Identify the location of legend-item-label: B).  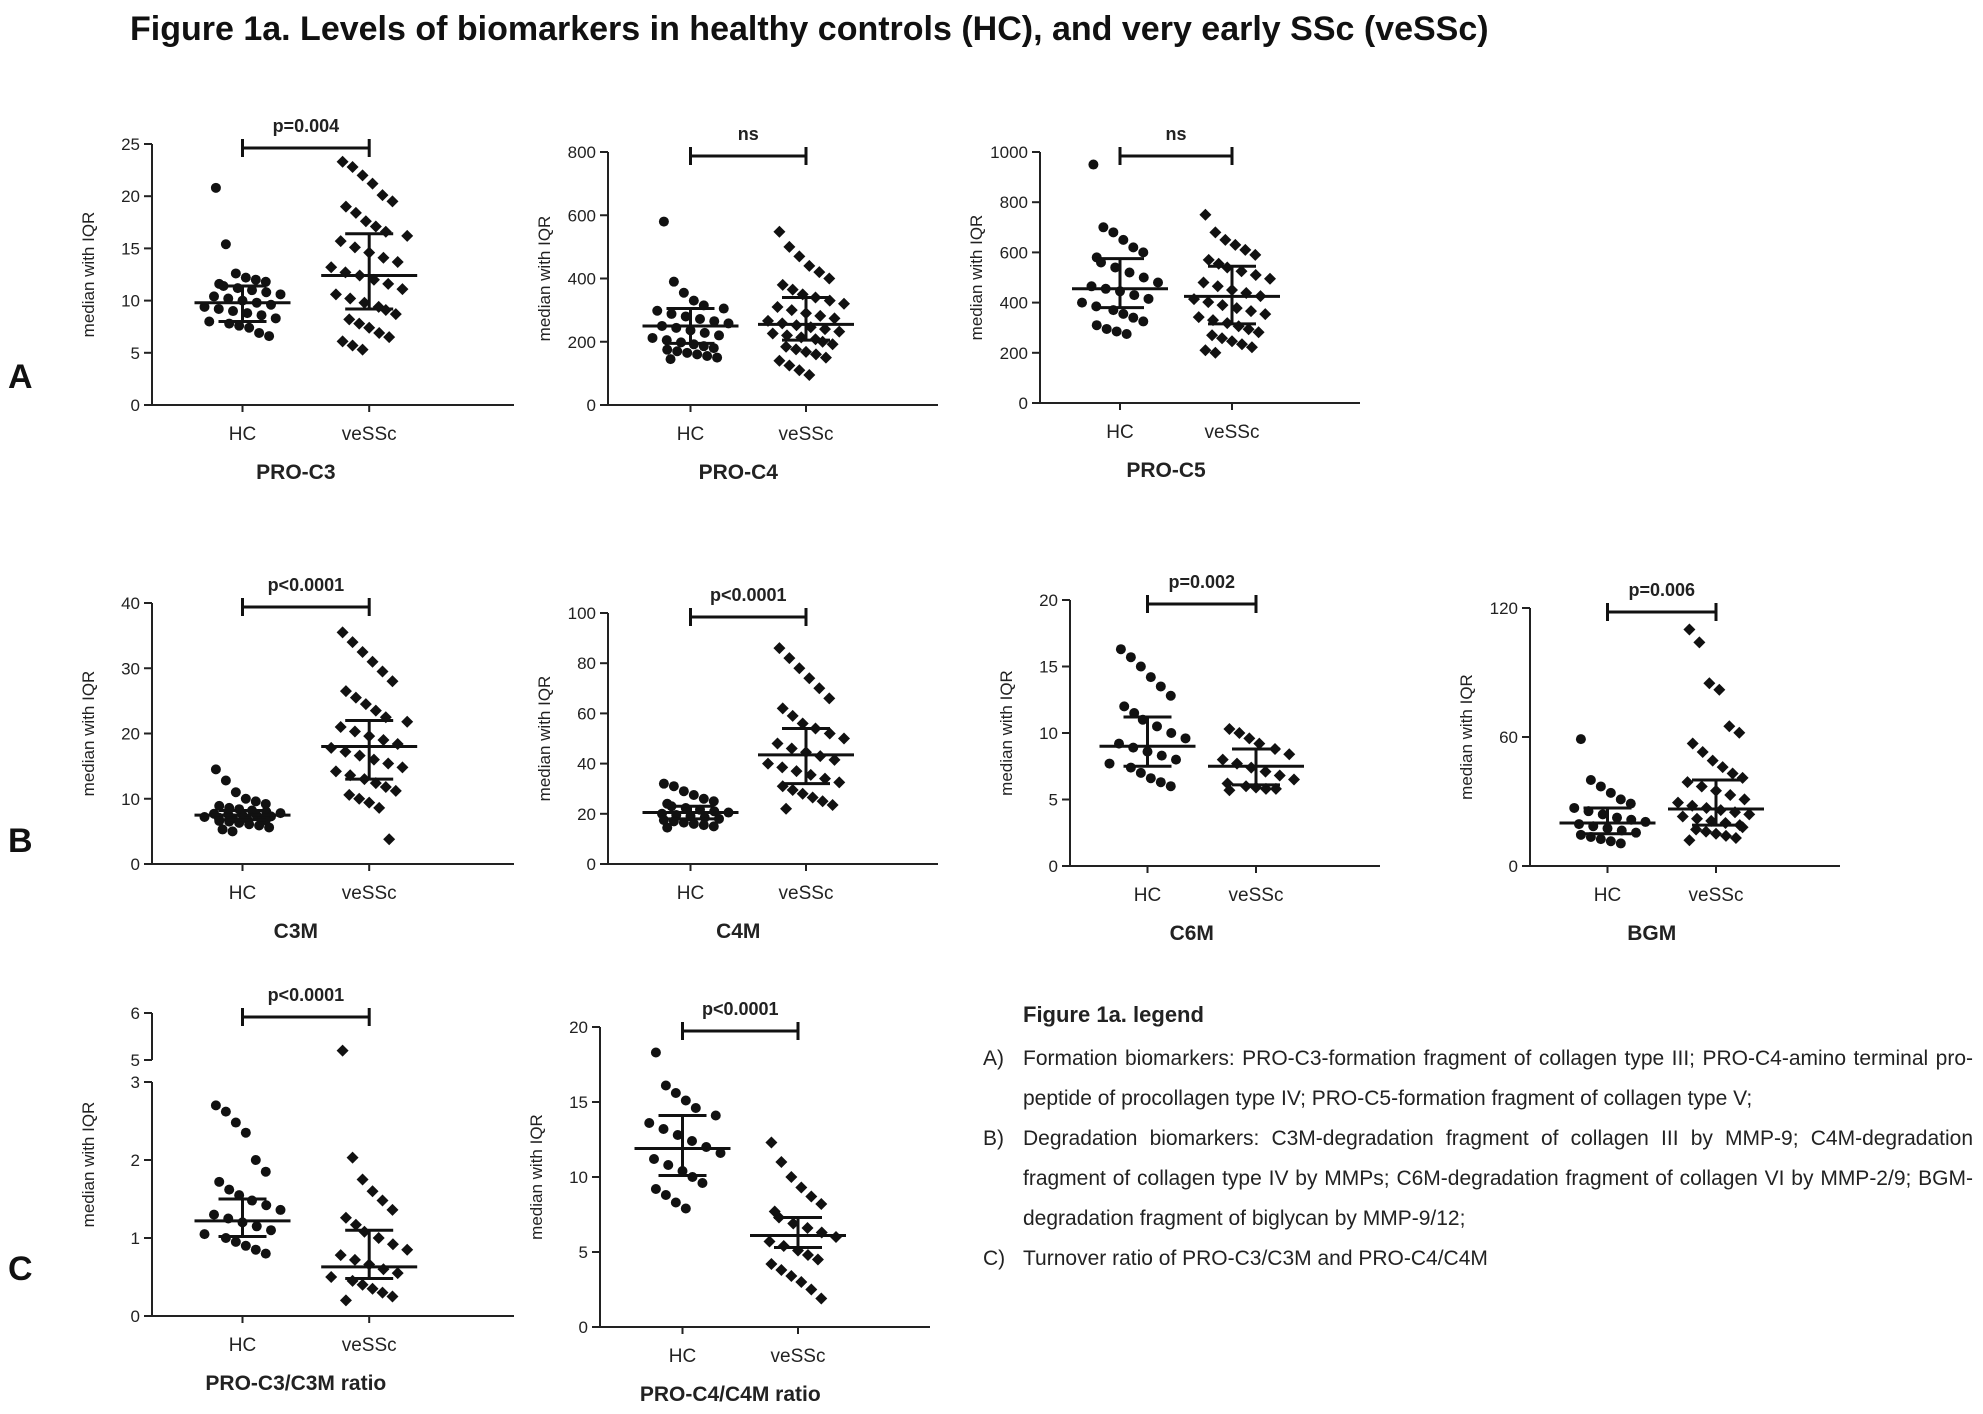
(993, 1138).